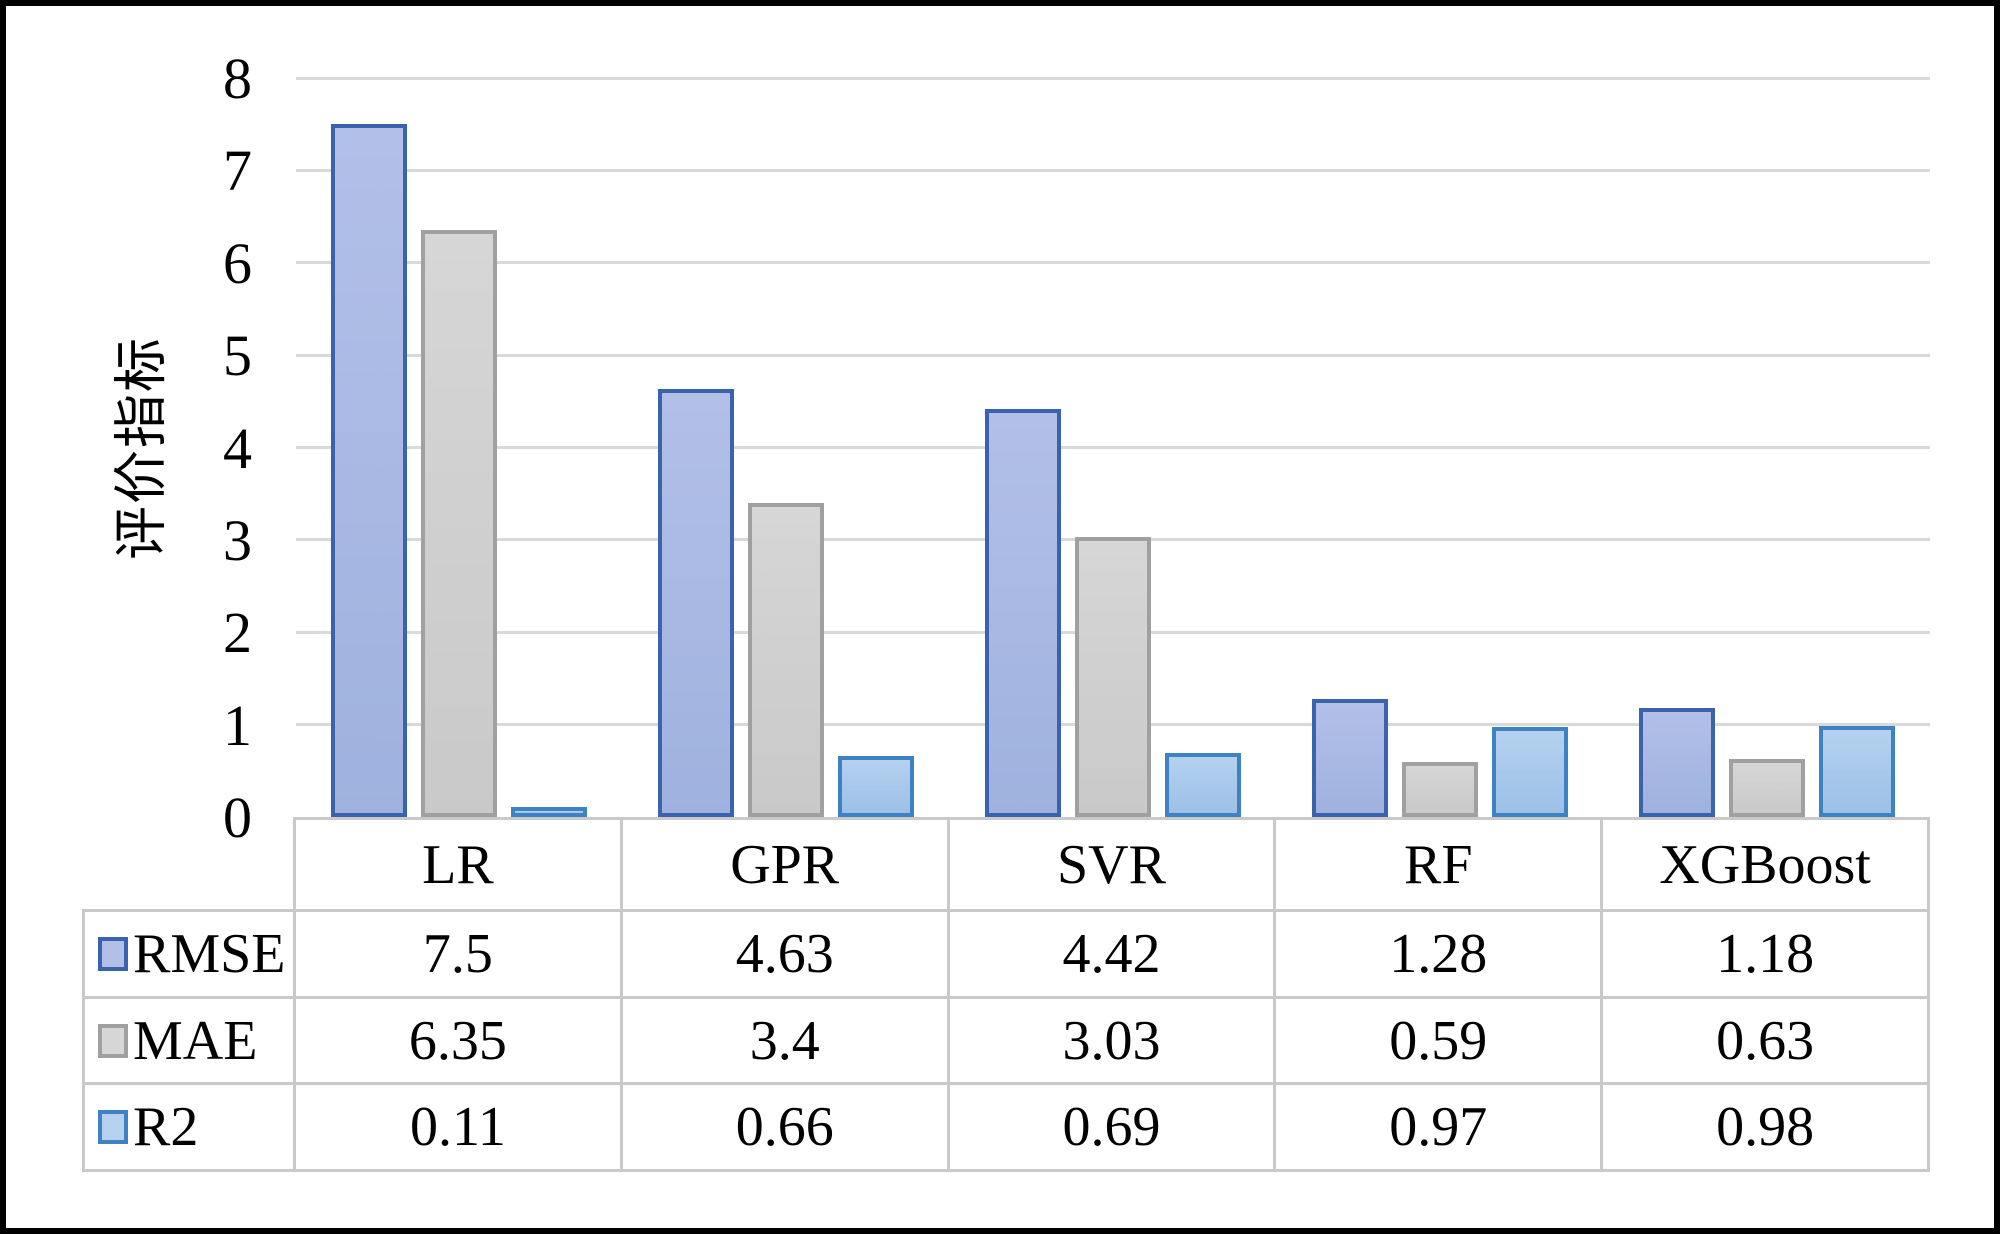 The height and width of the screenshot is (1234, 2000). What do you see at coordinates (459, 864) in the screenshot?
I see `table-header-lr: LR` at bounding box center [459, 864].